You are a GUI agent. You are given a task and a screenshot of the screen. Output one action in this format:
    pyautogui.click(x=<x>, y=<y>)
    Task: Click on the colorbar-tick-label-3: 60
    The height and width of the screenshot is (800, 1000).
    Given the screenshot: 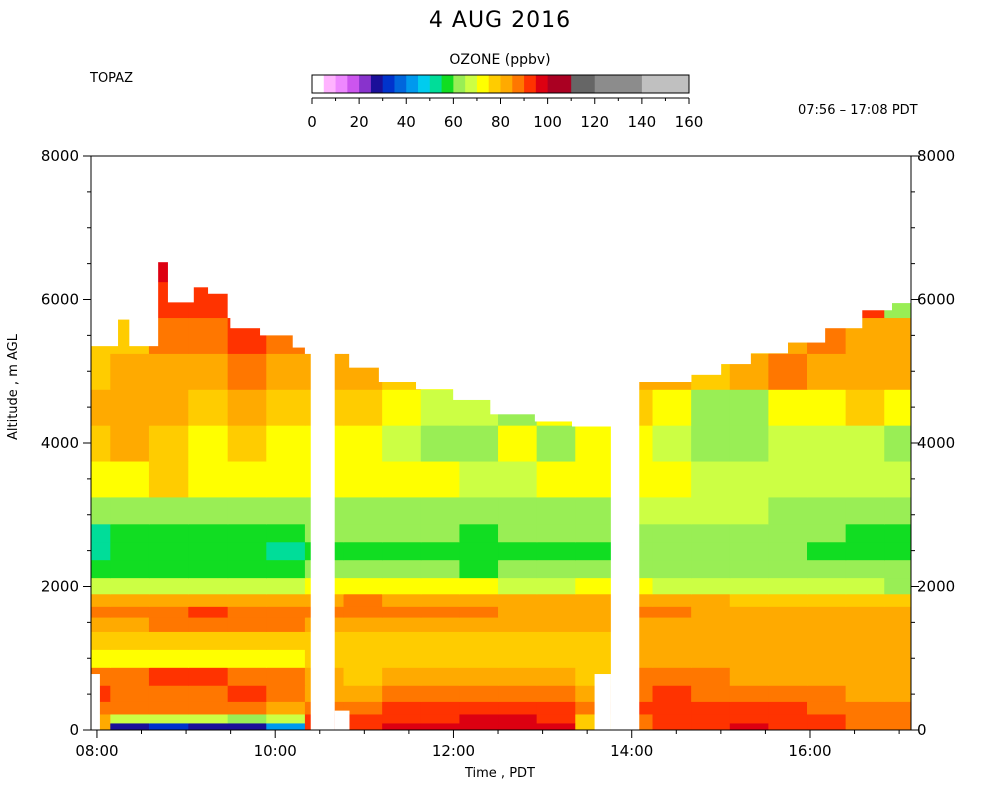 What is the action you would take?
    pyautogui.click(x=453, y=122)
    